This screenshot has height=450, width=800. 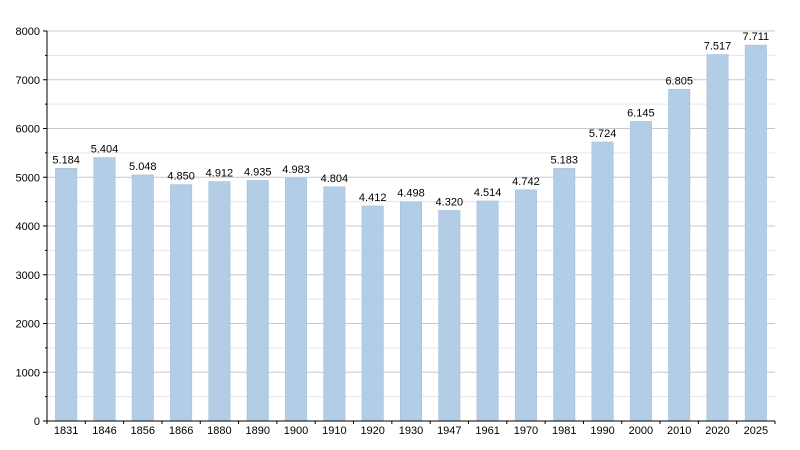 I want to click on data-label-1890: 4.935, so click(x=258, y=172).